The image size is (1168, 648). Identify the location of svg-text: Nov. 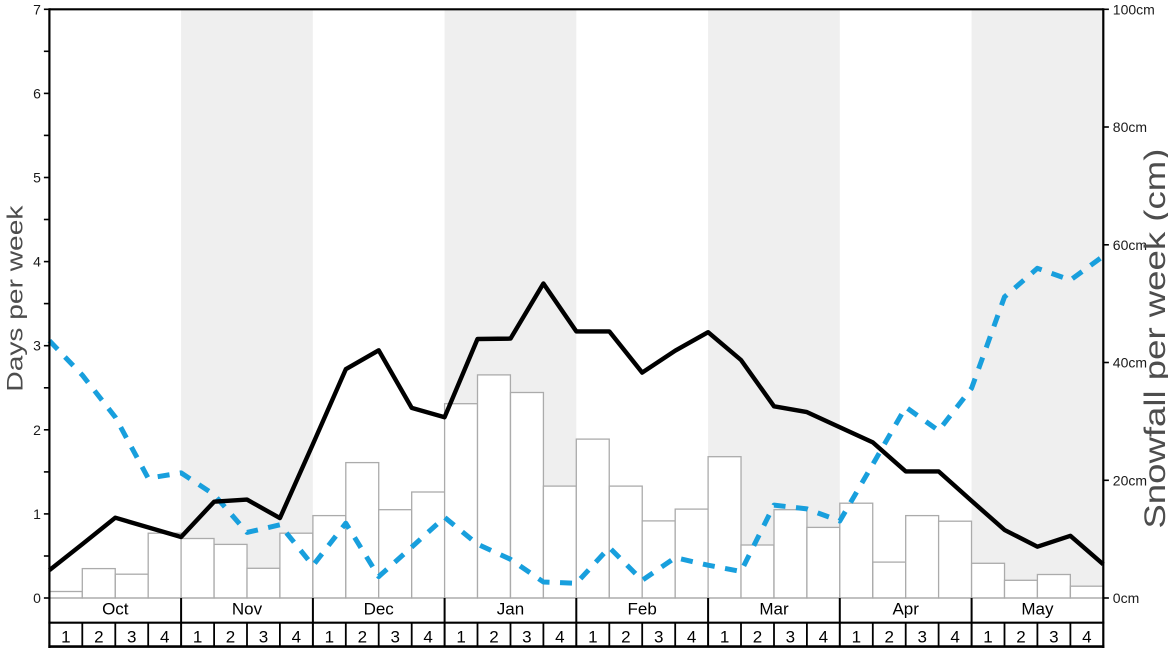
(247, 608).